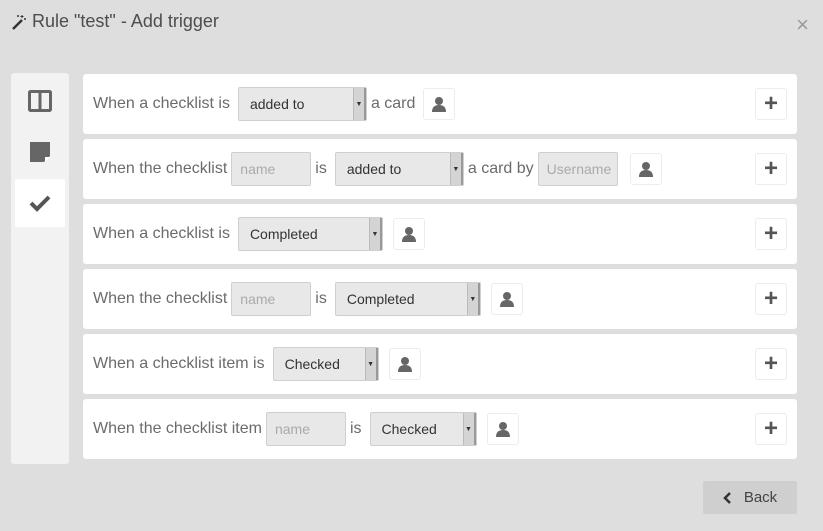 Image resolution: width=823 pixels, height=531 pixels. What do you see at coordinates (440, 364) in the screenshot?
I see `trigger-row: When a checklist item is Checked ▼ +` at bounding box center [440, 364].